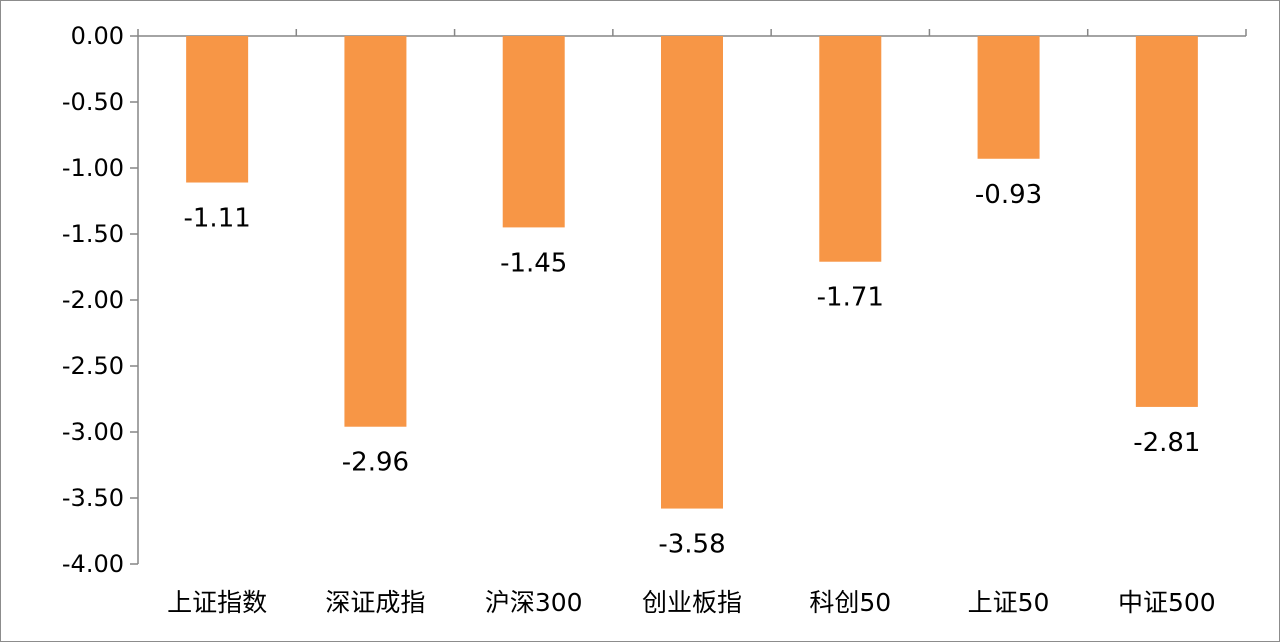 This screenshot has height=642, width=1280. What do you see at coordinates (1166, 443) in the screenshot?
I see `data-label: -2.81` at bounding box center [1166, 443].